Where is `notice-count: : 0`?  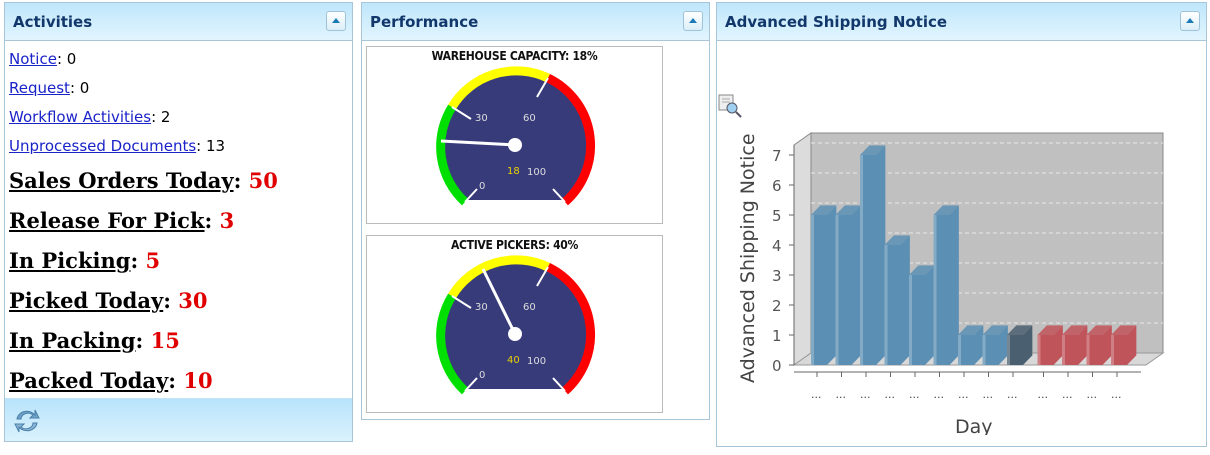
notice-count: : 0 is located at coordinates (66, 59).